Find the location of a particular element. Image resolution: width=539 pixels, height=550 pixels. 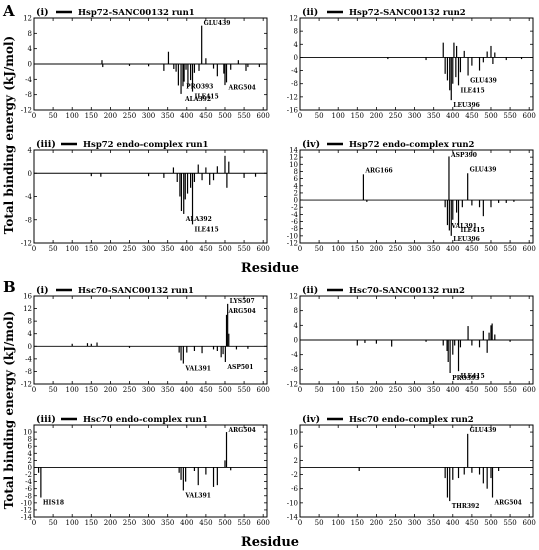

panel-title: Hsc70-SANC00132 run2 is located at coordinates (407, 291).